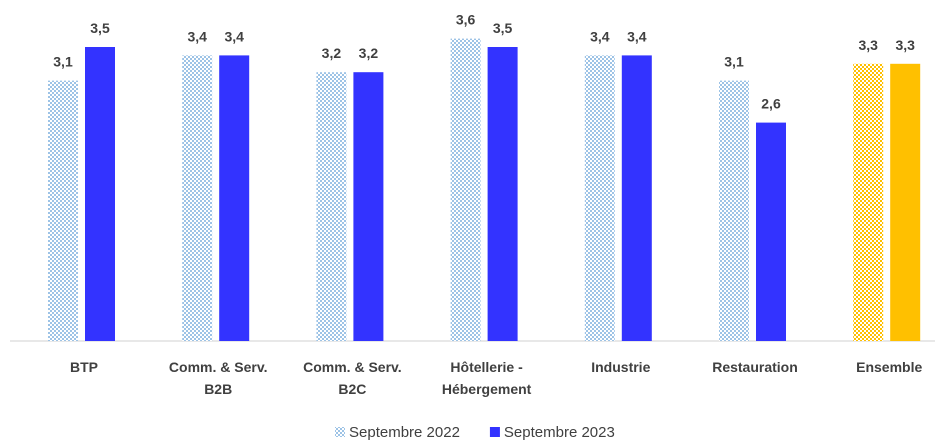 The width and height of the screenshot is (944, 442). I want to click on x-tick-label-line: Hôtellerie -, so click(486, 367).